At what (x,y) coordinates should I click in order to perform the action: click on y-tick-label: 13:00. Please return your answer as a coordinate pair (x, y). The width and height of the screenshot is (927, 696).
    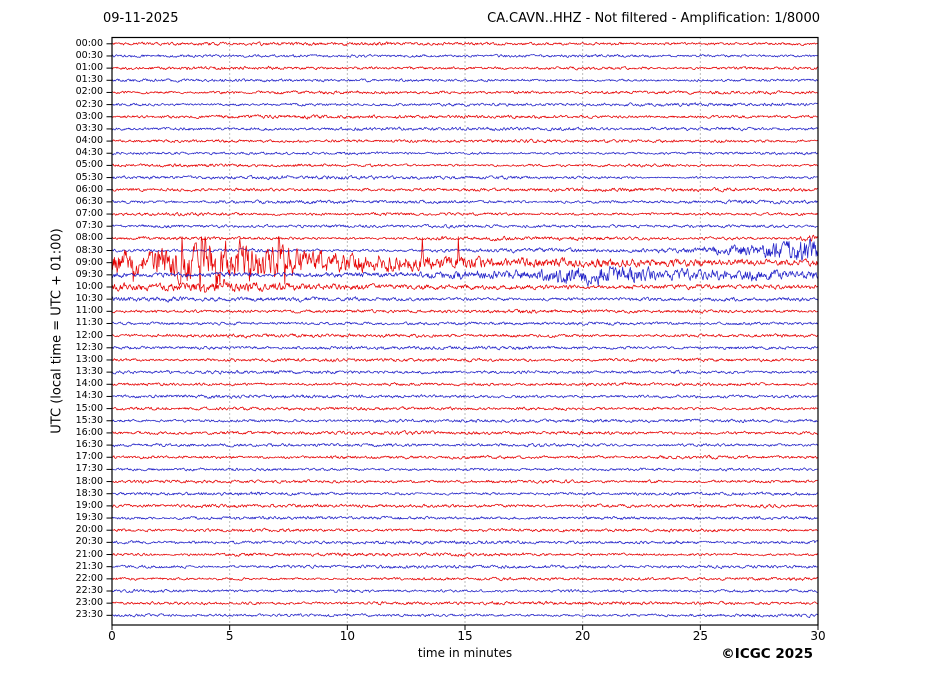
    Looking at the image, I should click on (89, 359).